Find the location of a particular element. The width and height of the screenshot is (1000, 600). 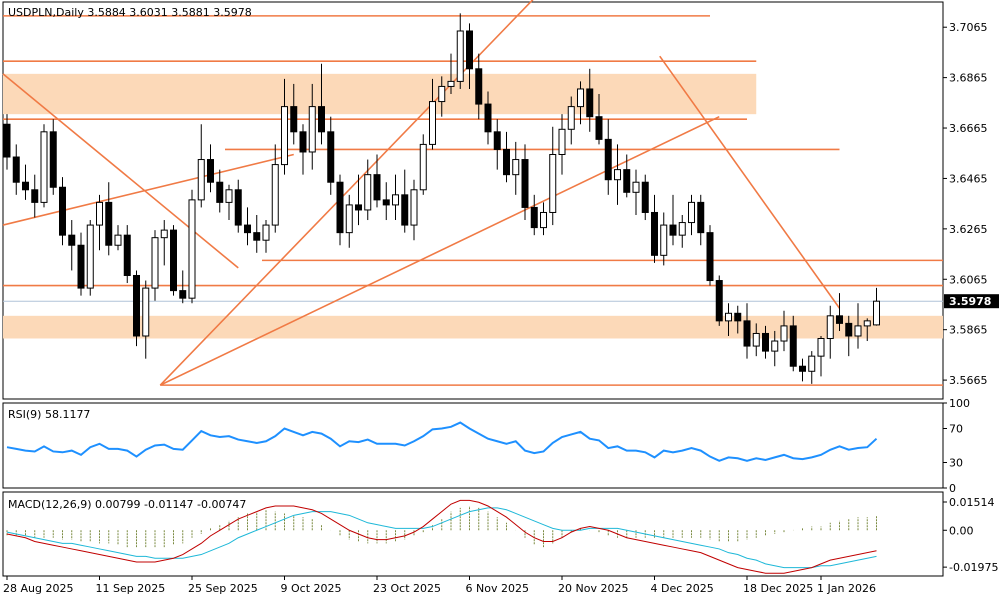

price-axis-tick-label: 3.6265 is located at coordinates (968, 229).